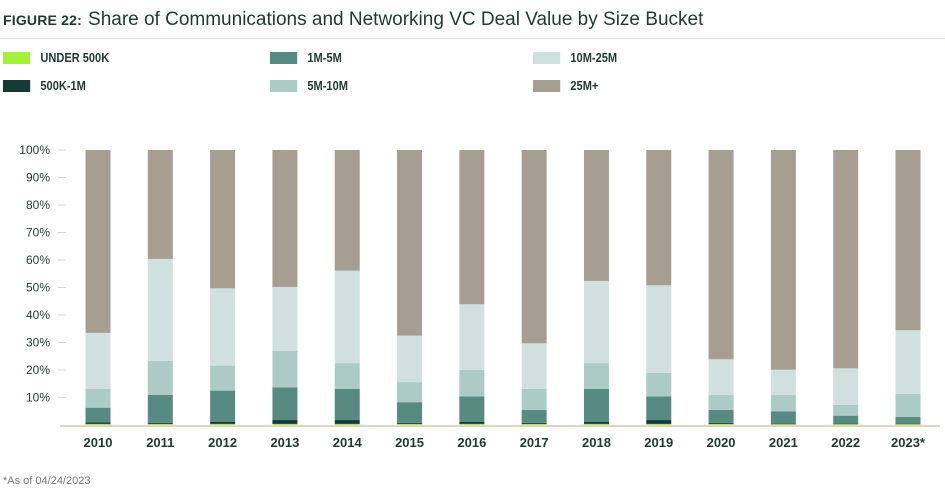 This screenshot has height=500, width=945. Describe the element at coordinates (160, 378) in the screenshot. I see `bar-segment-2011-5m-10m` at that location.